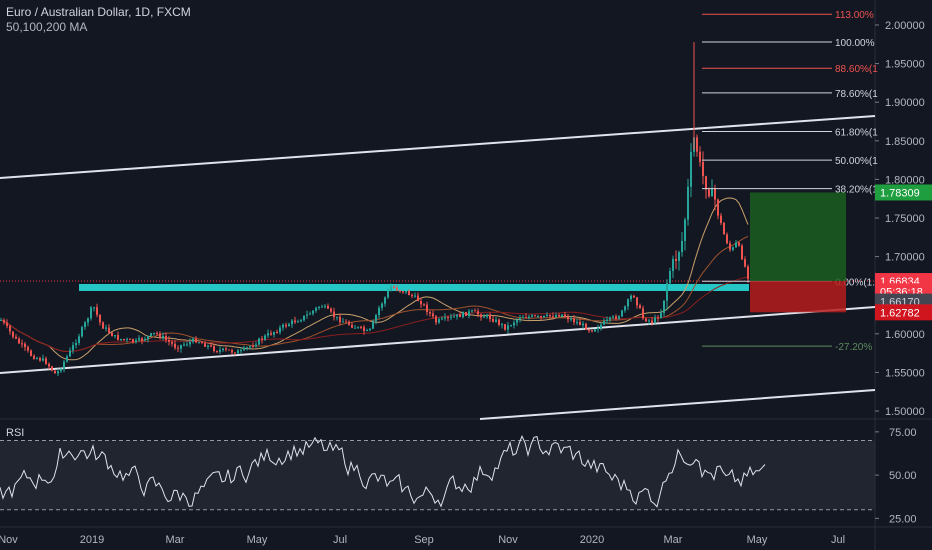  Describe the element at coordinates (508, 540) in the screenshot. I see `time-axis-label: Nov` at that location.